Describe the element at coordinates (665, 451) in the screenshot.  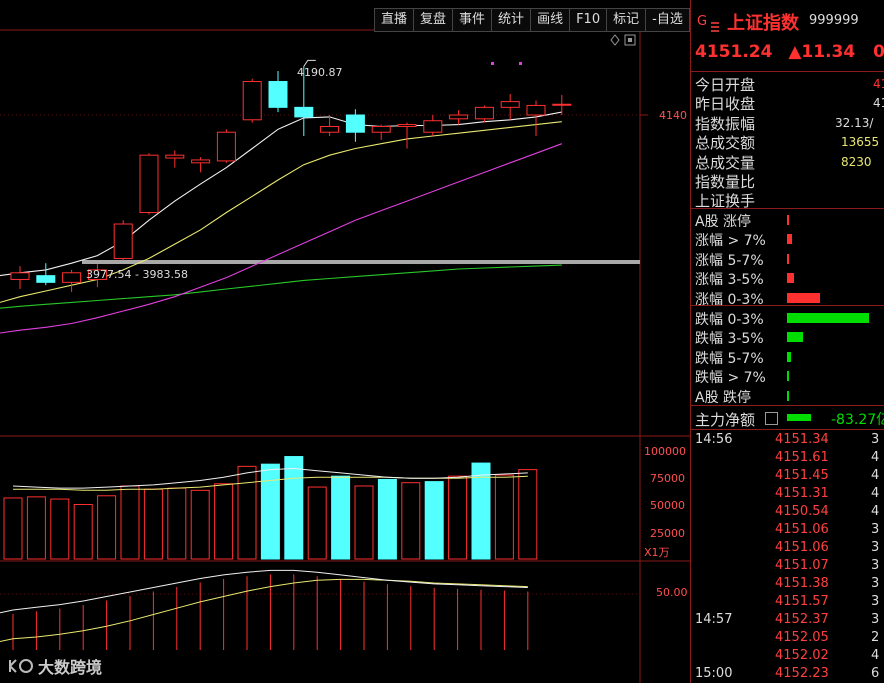
I see `volume-axis-label-100000: 100000` at that location.